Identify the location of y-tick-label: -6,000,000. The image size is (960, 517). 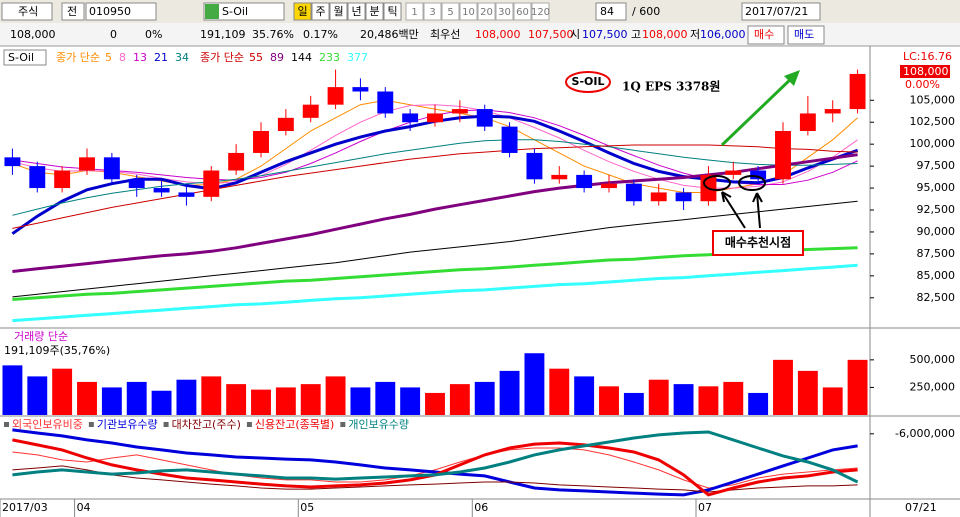
(925, 433).